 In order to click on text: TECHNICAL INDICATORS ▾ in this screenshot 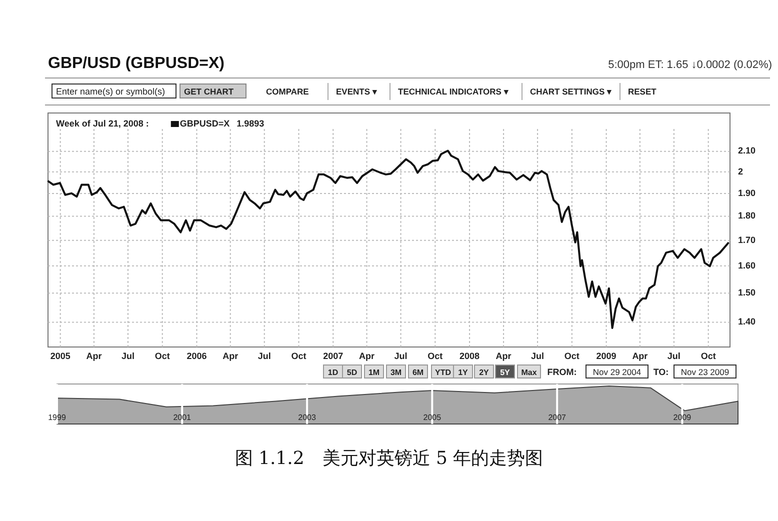, I will do `click(453, 91)`.